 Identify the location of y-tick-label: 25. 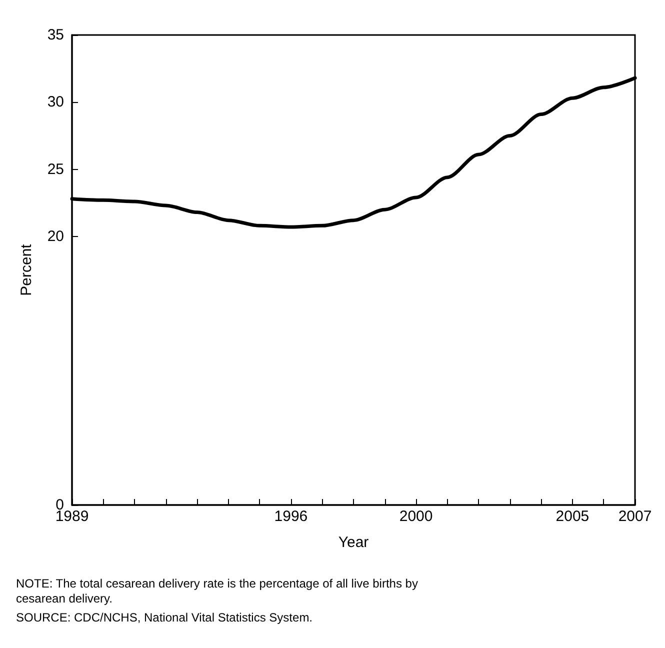
(55, 169).